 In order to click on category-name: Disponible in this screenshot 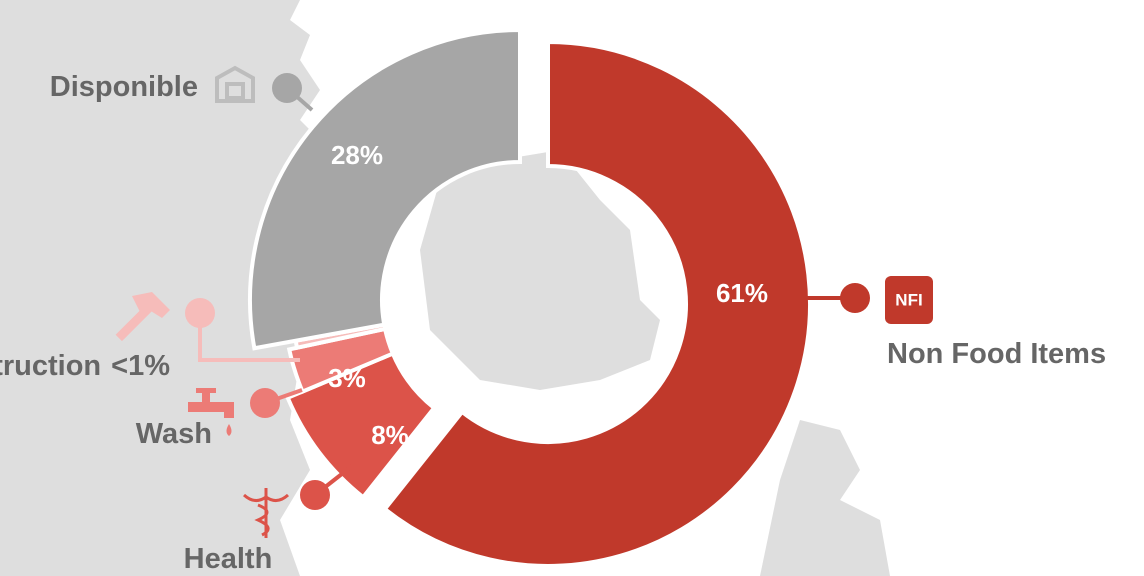, I will do `click(124, 87)`.